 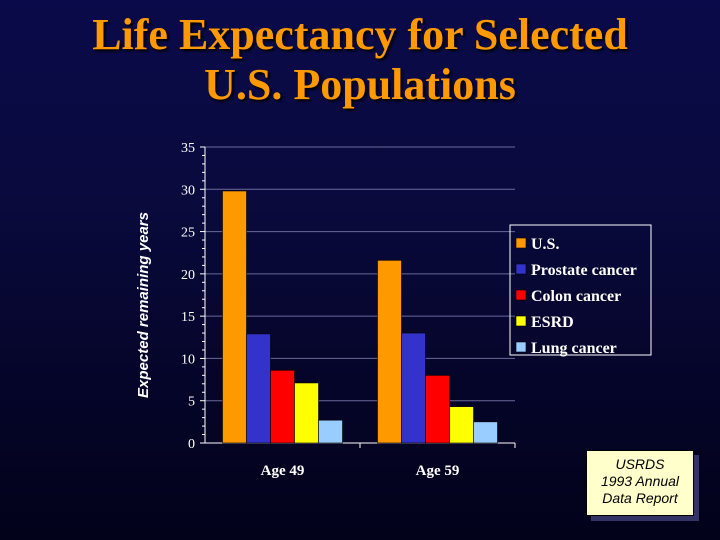 I want to click on legend-entry: Colon cancer, so click(x=576, y=296).